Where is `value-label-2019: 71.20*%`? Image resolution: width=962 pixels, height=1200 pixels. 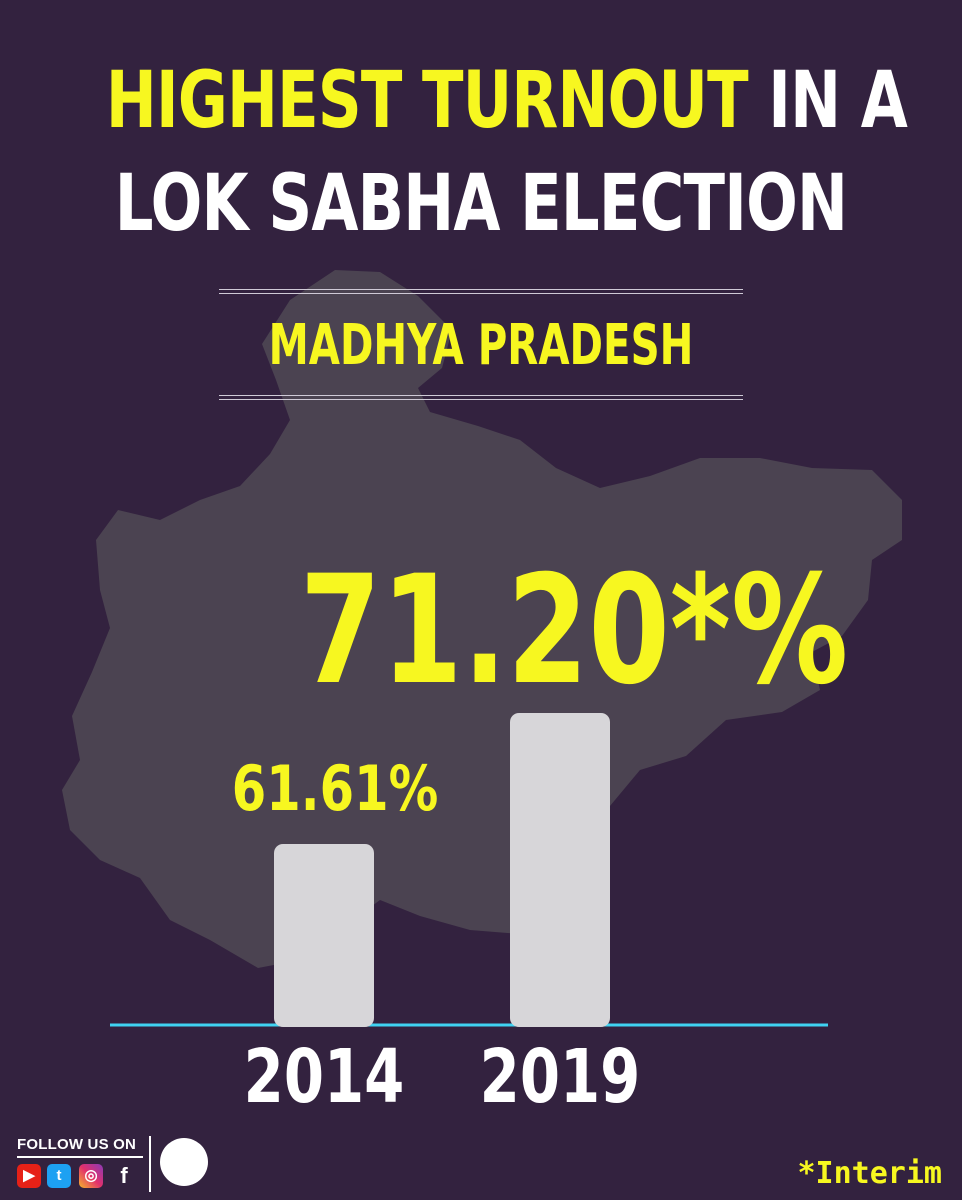 value-label-2019: 71.20*% is located at coordinates (574, 630).